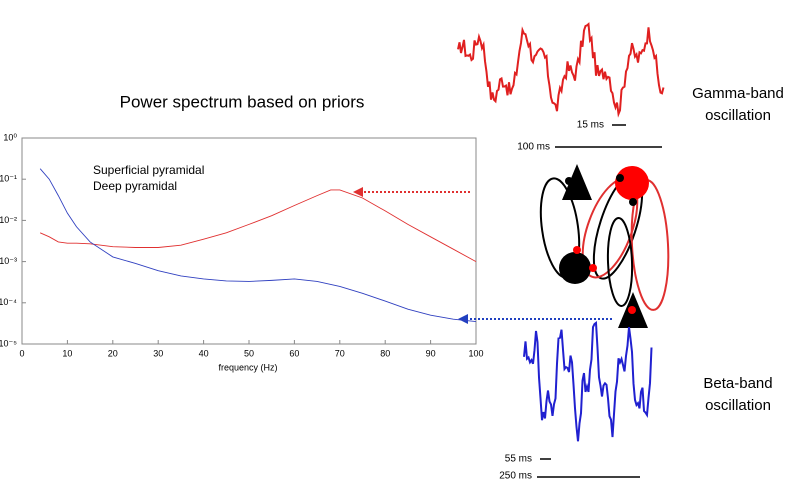 The image size is (791, 482). I want to click on y-tick-label: 10⁻², so click(8, 220).